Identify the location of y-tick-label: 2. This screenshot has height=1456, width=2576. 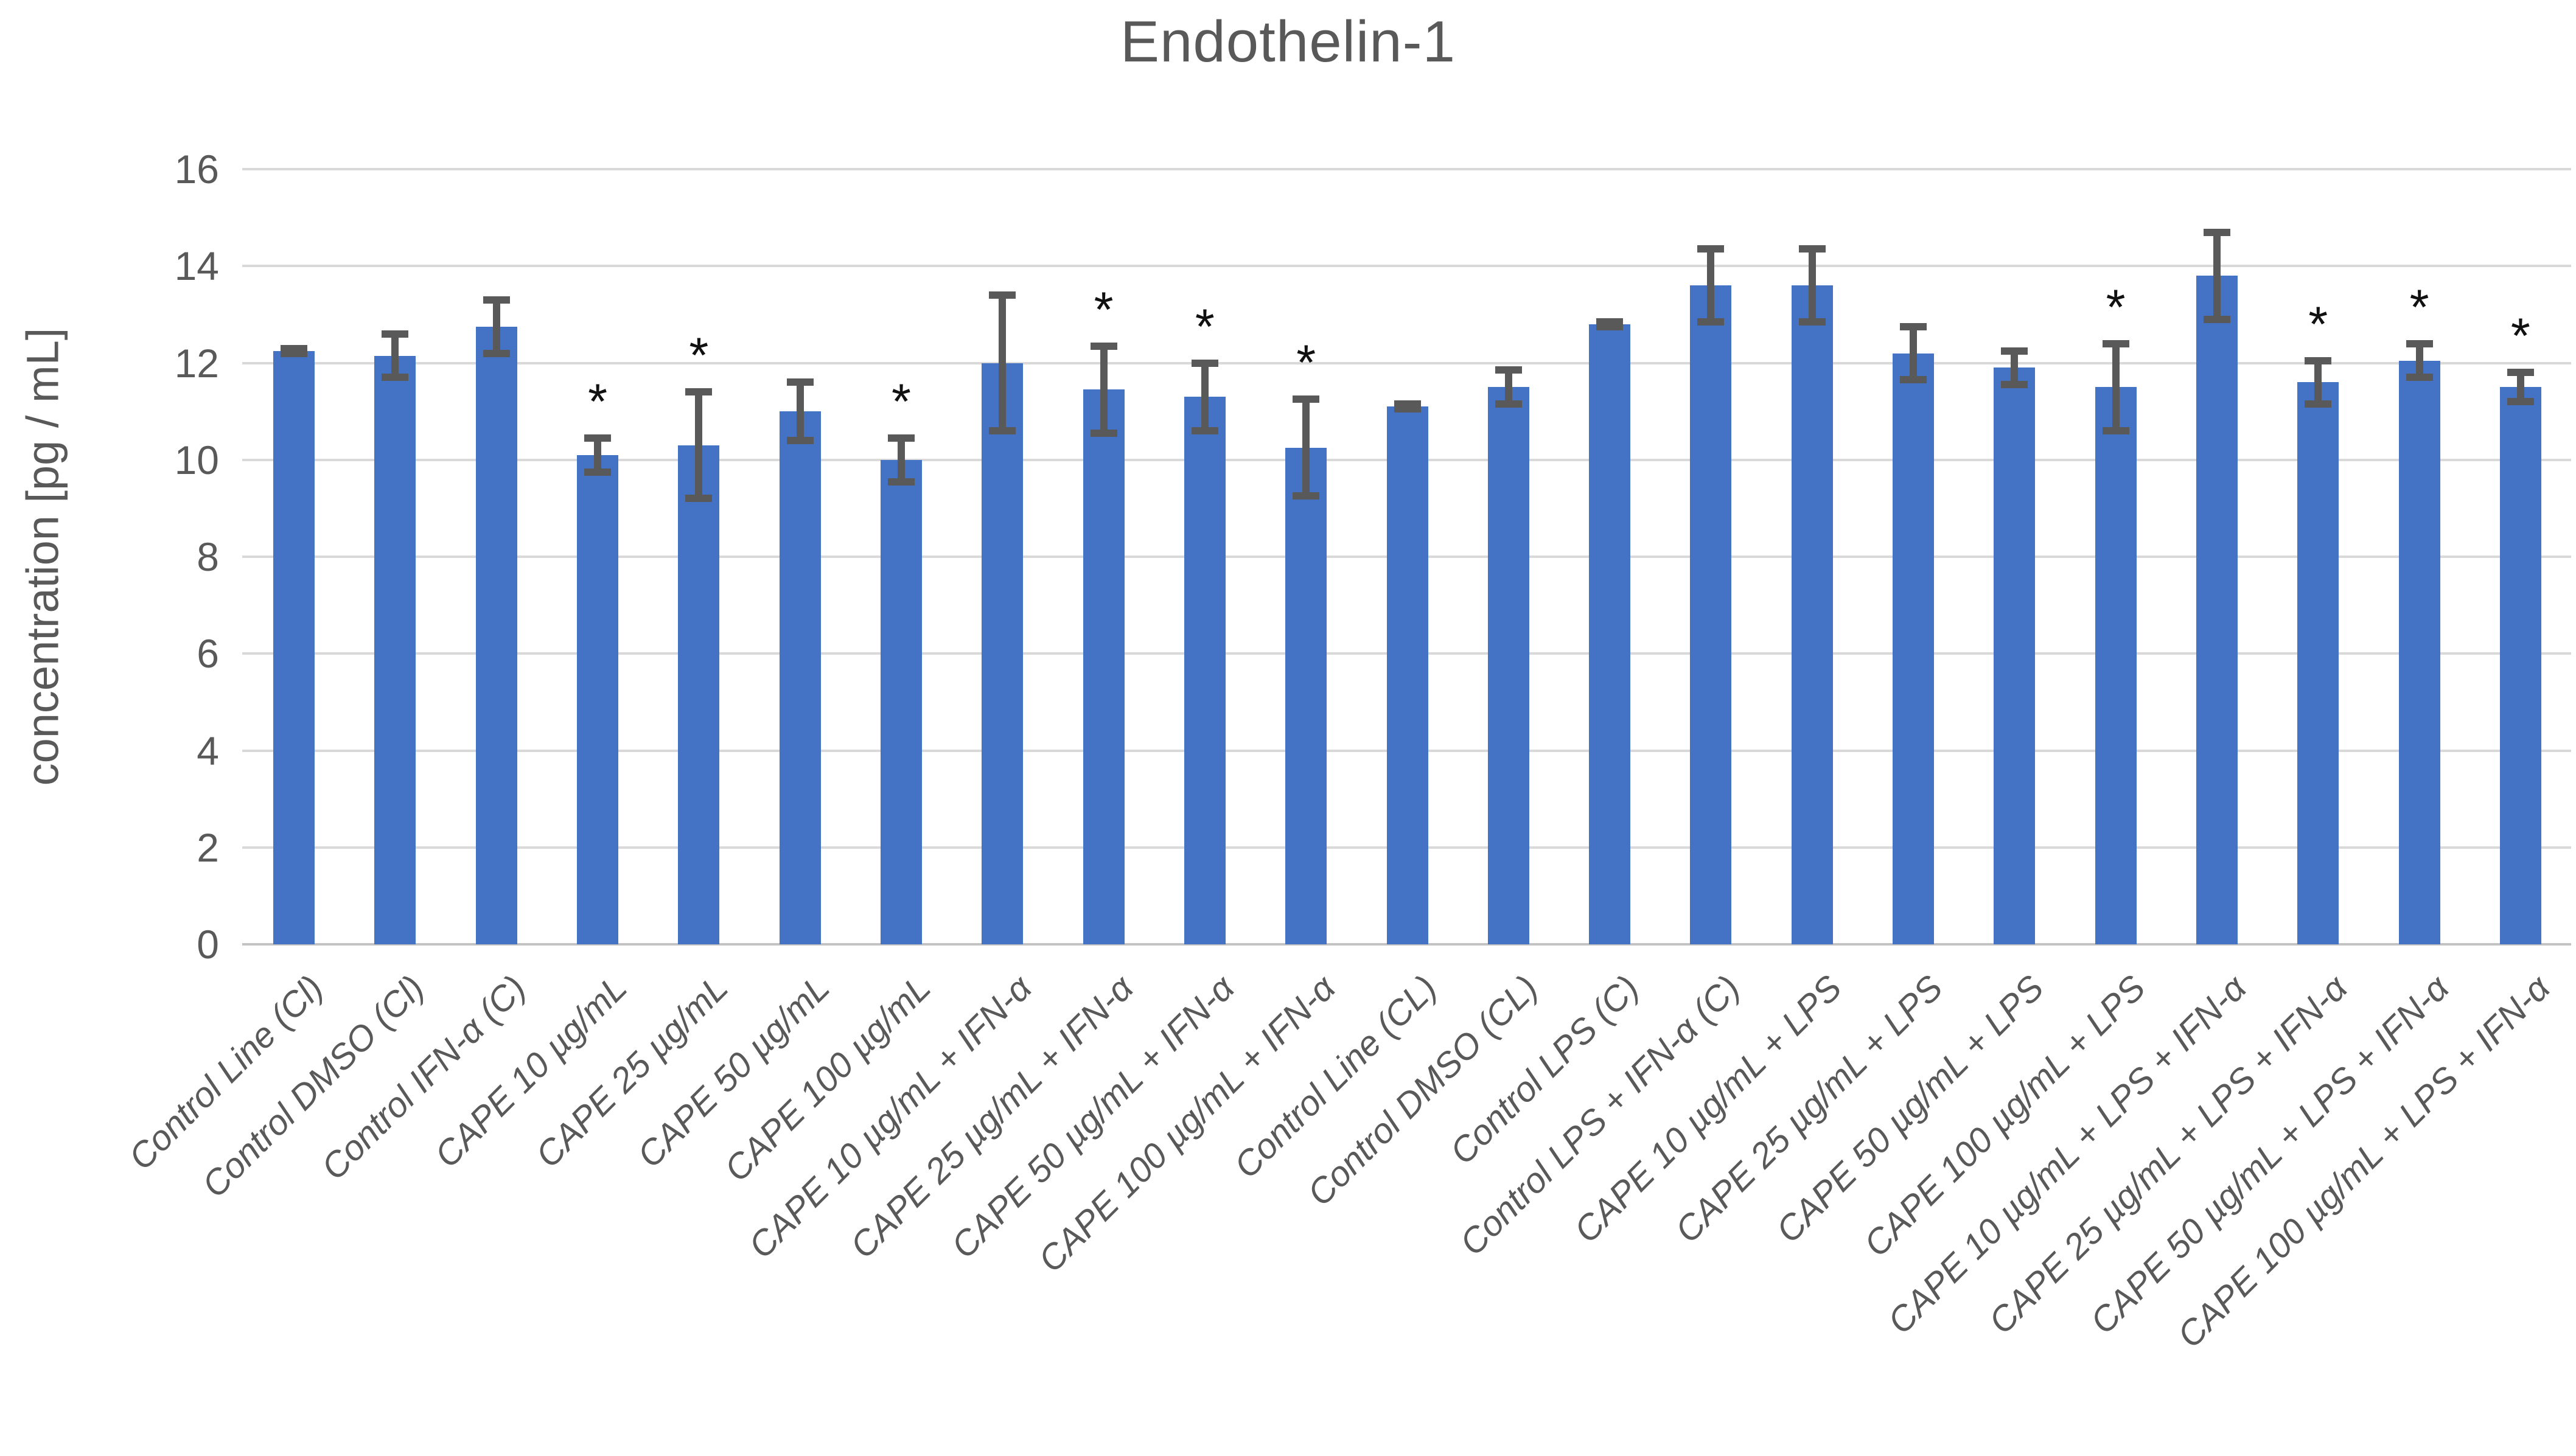
(208, 847).